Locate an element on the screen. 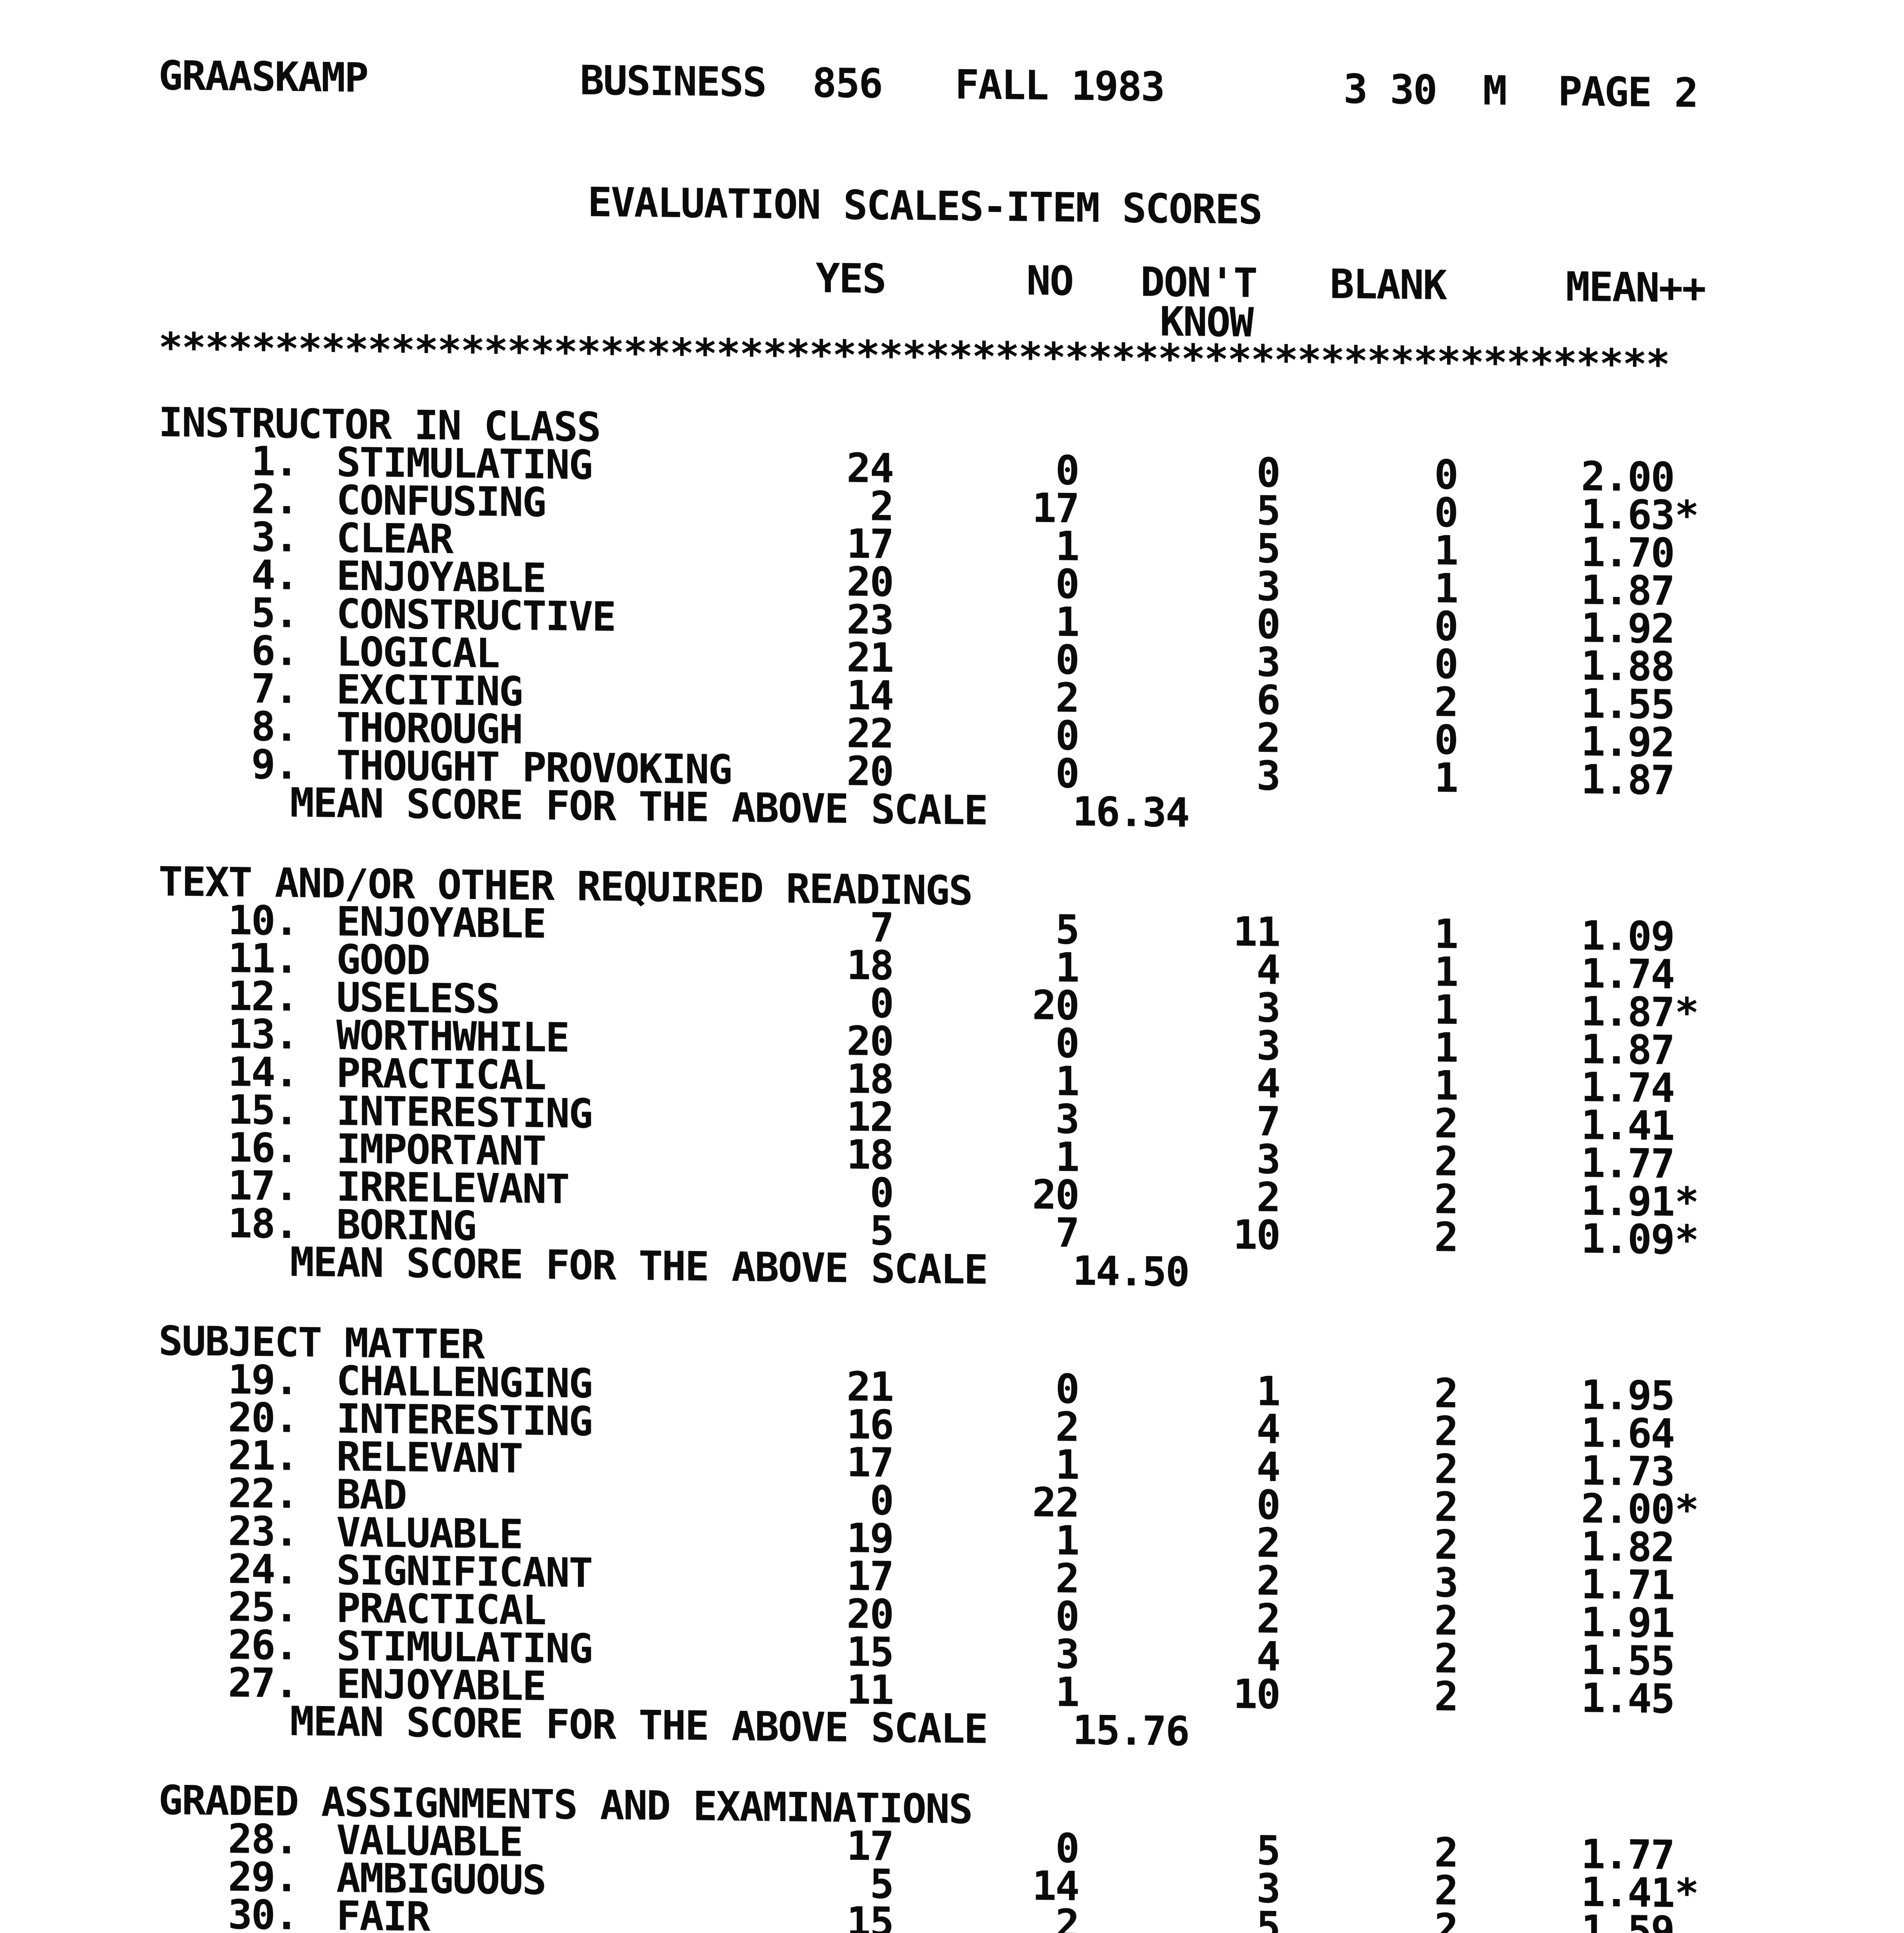 The image size is (1904, 1933). scale-mean-value: 15.76 is located at coordinates (1130, 1730).